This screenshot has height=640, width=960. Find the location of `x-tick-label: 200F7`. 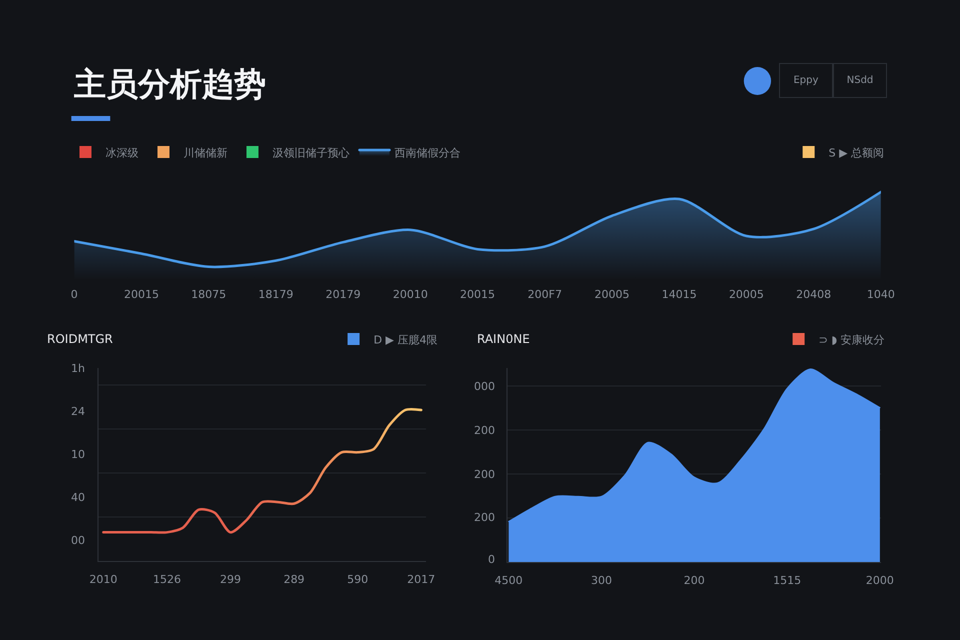

x-tick-label: 200F7 is located at coordinates (545, 294).